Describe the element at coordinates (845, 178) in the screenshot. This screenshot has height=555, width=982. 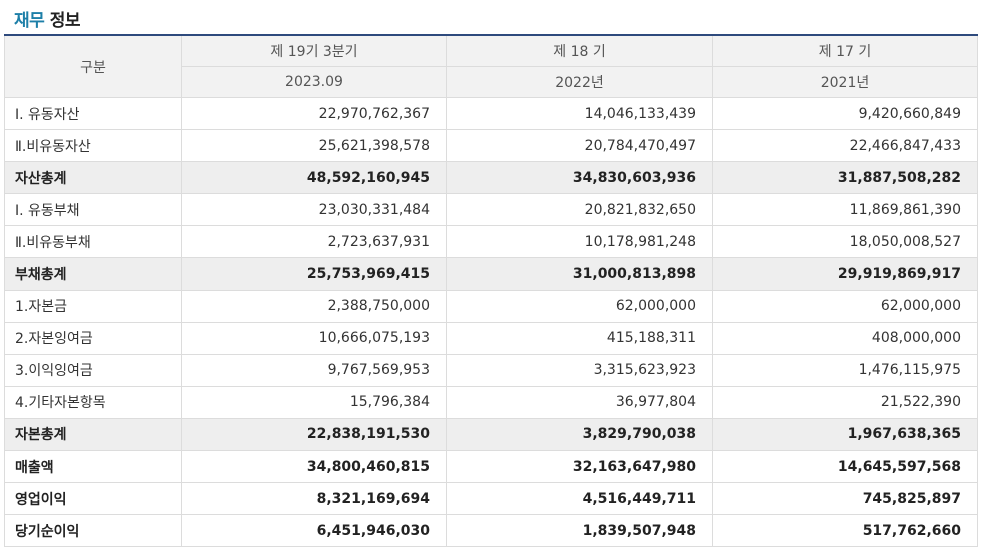
I see `value-cell: 31,887,508,282` at that location.